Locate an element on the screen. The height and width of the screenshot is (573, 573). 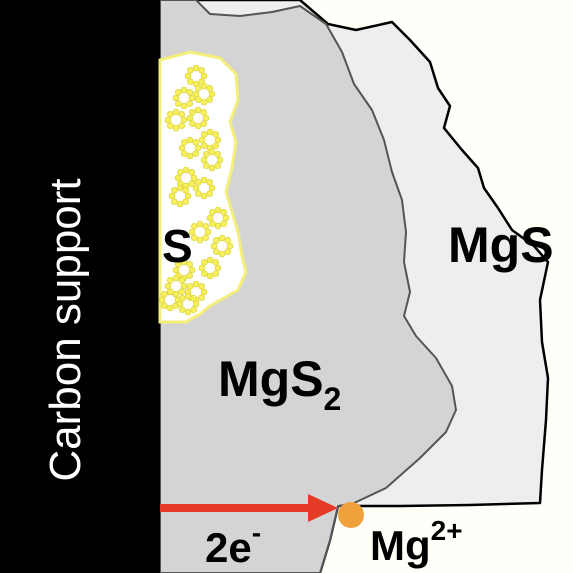
sulfur-label: S is located at coordinates (177, 246).